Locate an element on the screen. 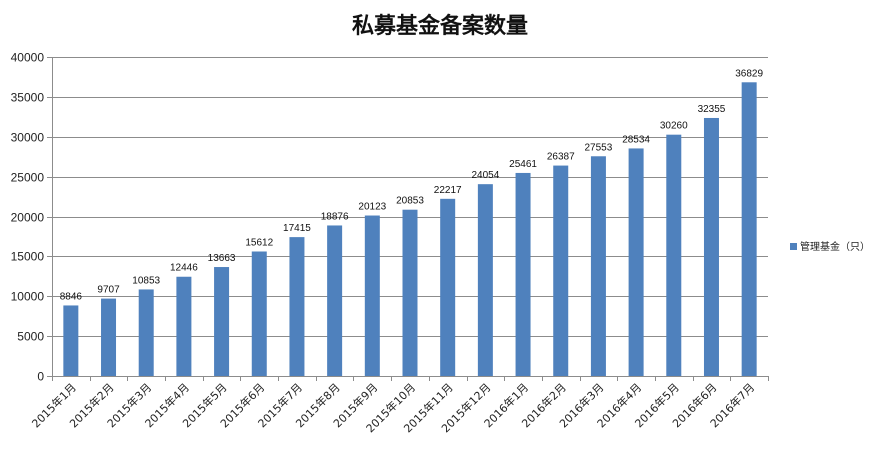 This screenshot has width=881, height=451. y-tick-label: 40000 is located at coordinates (28, 58).